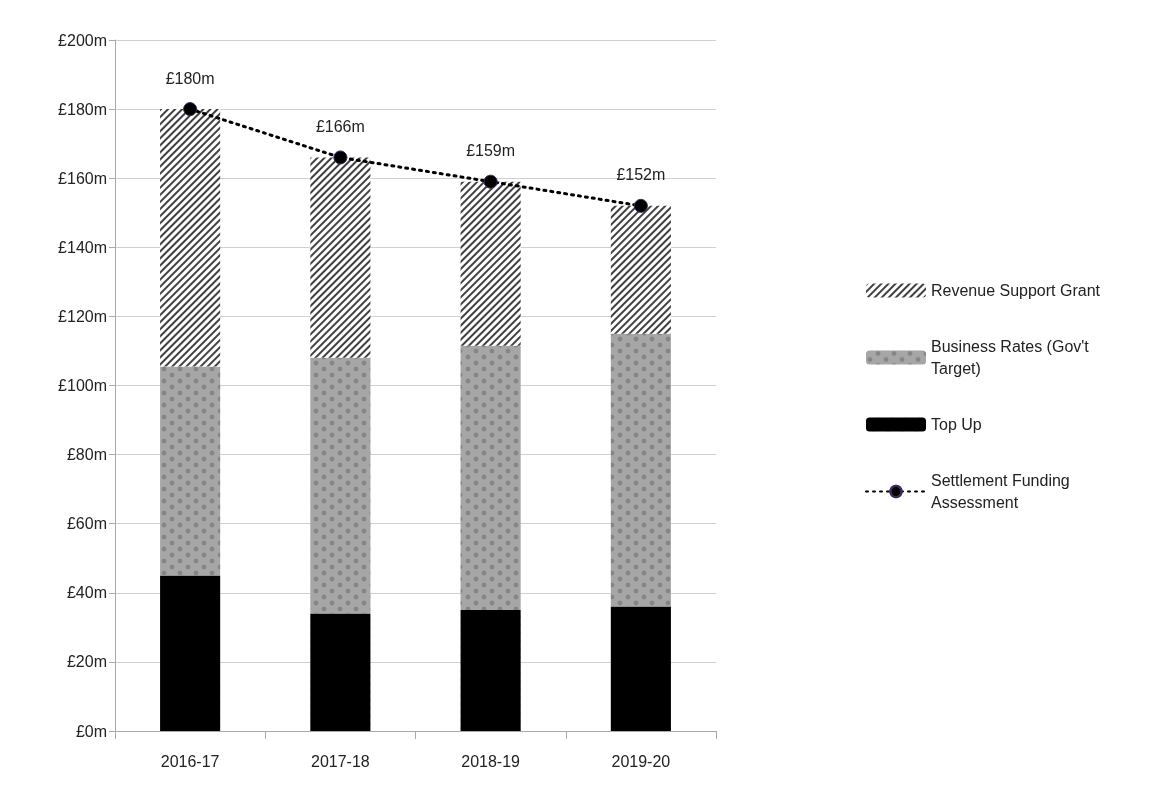 This screenshot has height=793, width=1156. I want to click on data-label: £180m, so click(190, 78).